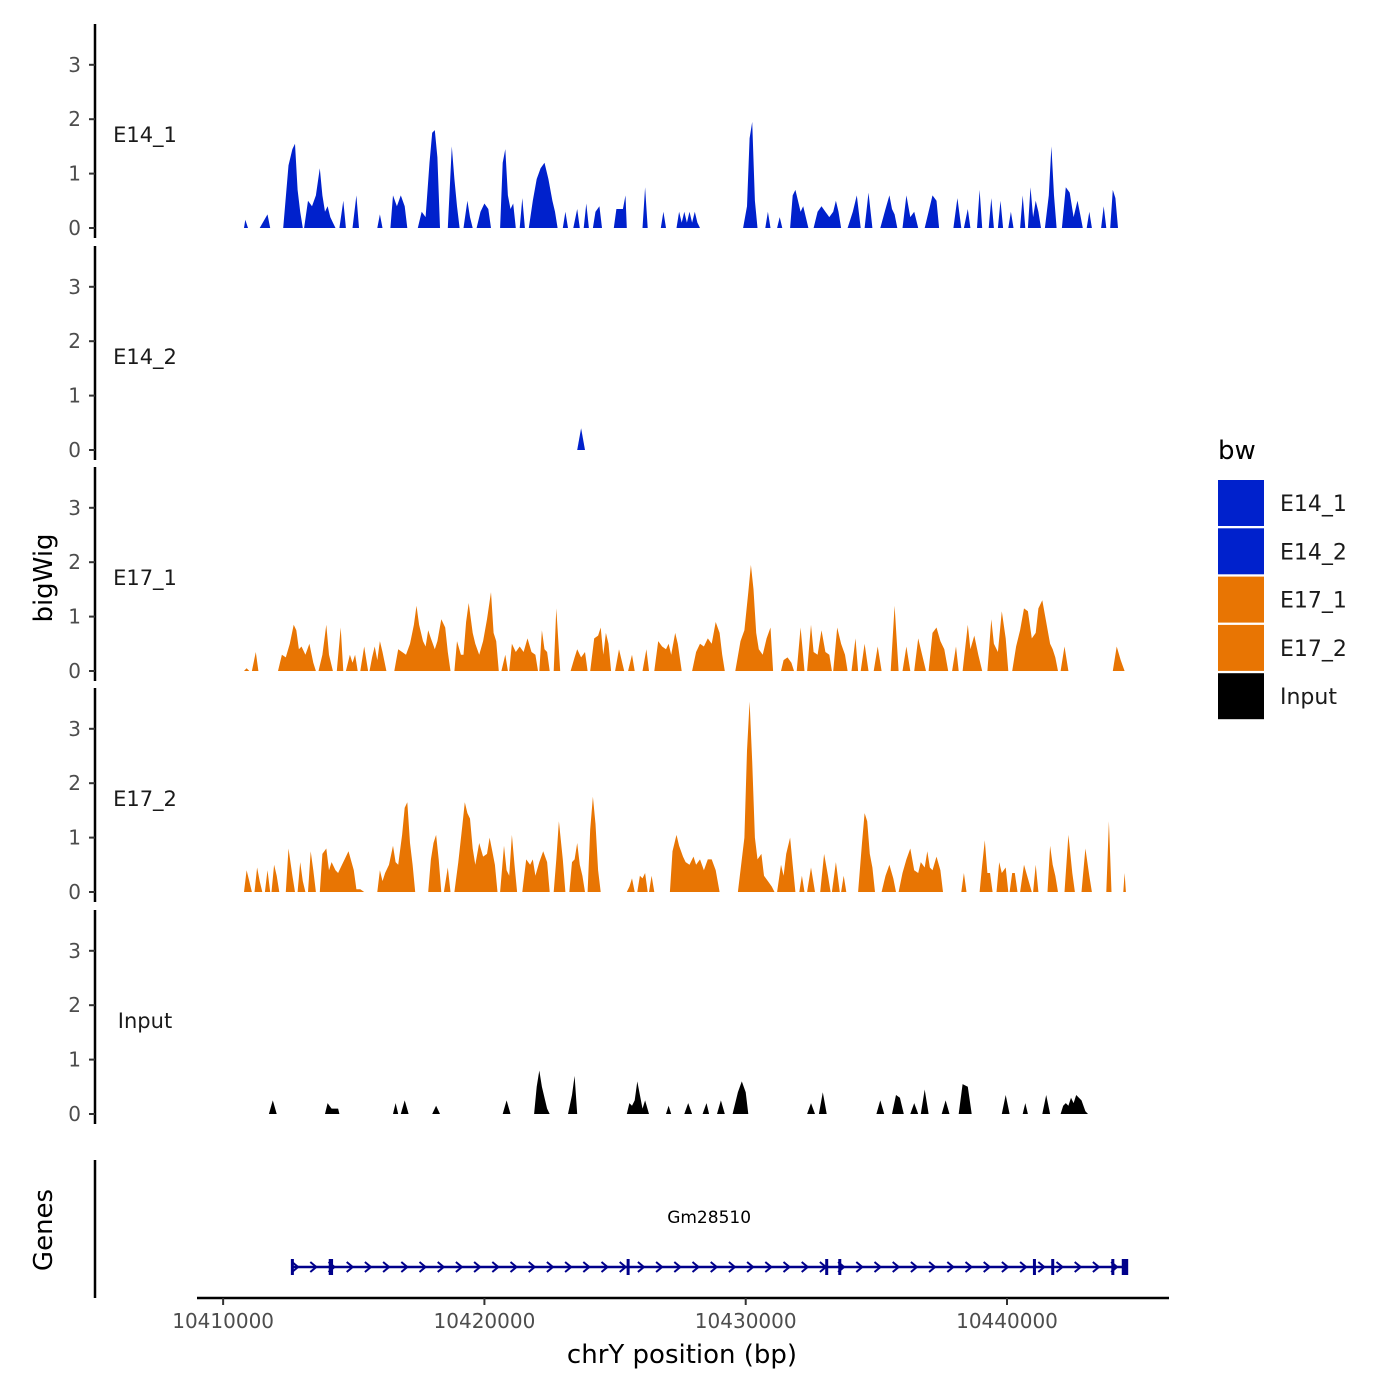 The image size is (1400, 1400). Describe the element at coordinates (1308, 697) in the screenshot. I see `legend-label: Input` at that location.